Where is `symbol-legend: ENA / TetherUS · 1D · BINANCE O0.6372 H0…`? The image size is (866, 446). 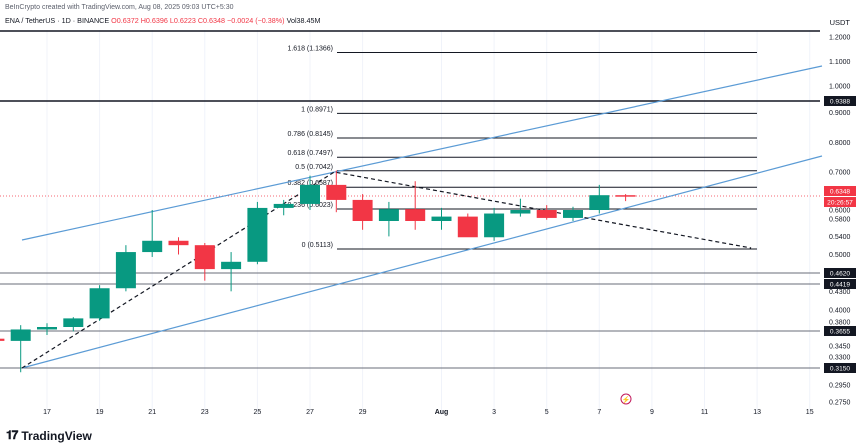 symbol-legend: ENA / TetherUS · 1D · BINANCE O0.6372 H0… is located at coordinates (163, 20).